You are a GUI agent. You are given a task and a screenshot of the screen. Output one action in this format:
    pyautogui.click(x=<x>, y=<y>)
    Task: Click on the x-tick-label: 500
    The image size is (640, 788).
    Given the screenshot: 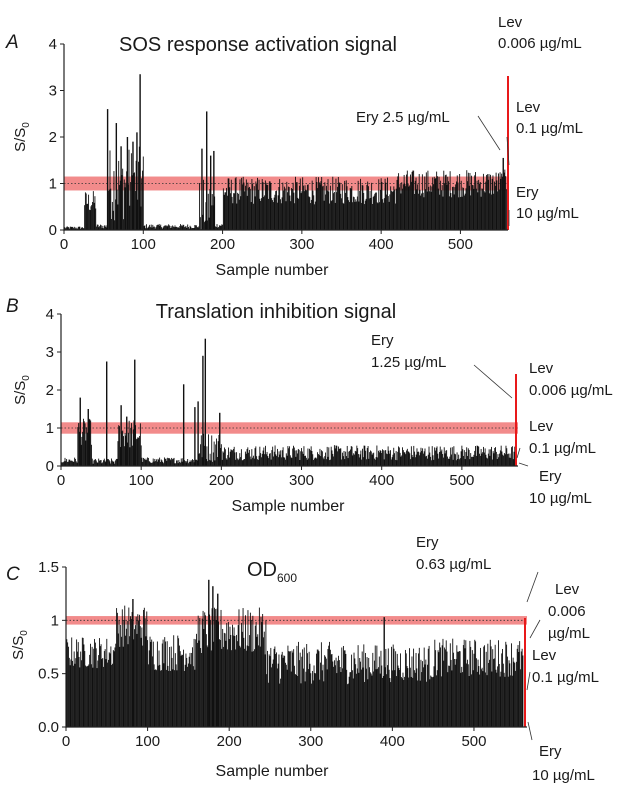 What is the action you would take?
    pyautogui.click(x=473, y=741)
    